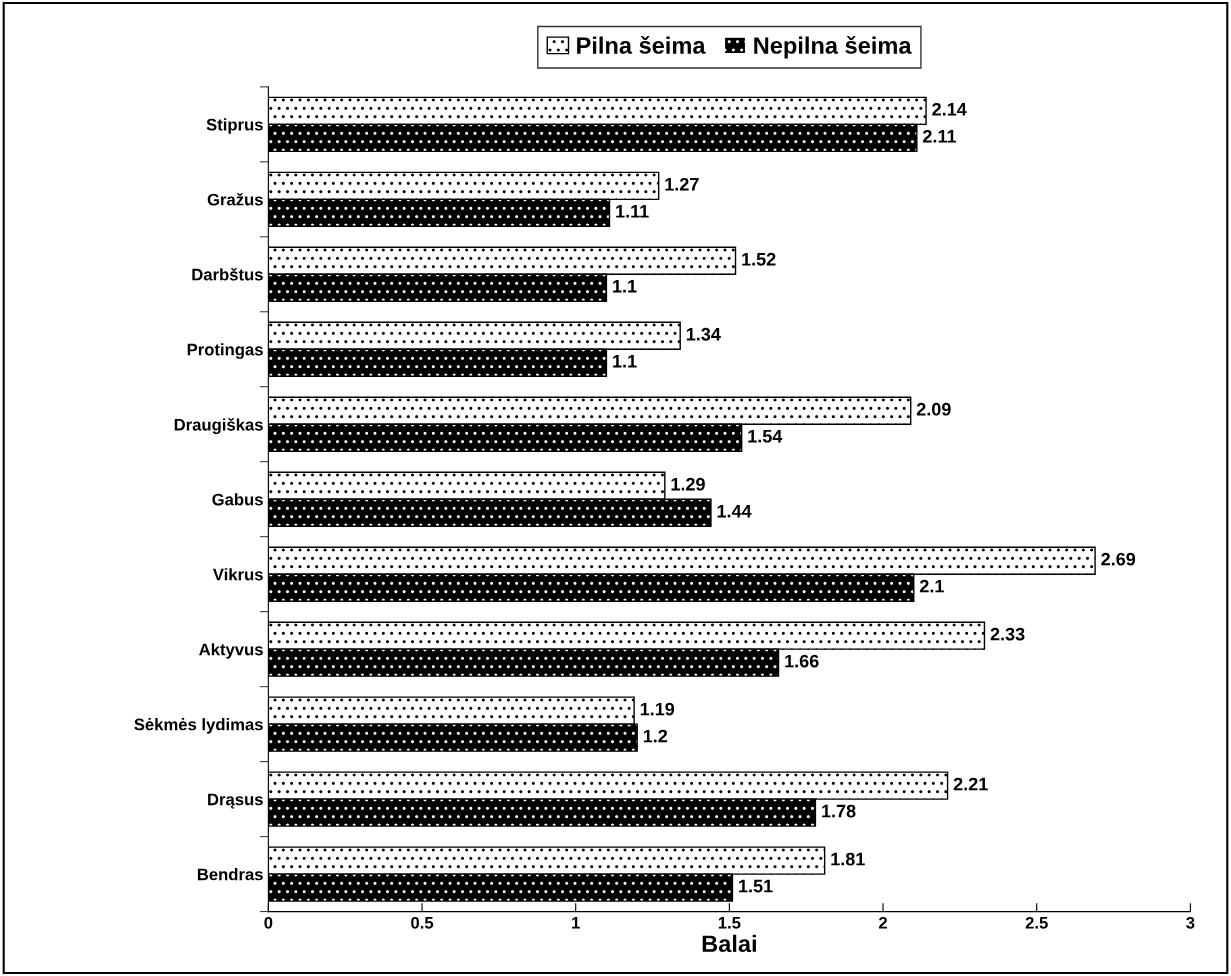 This screenshot has width=1231, height=976. What do you see at coordinates (949, 109) in the screenshot?
I see `data-label: 2.14` at bounding box center [949, 109].